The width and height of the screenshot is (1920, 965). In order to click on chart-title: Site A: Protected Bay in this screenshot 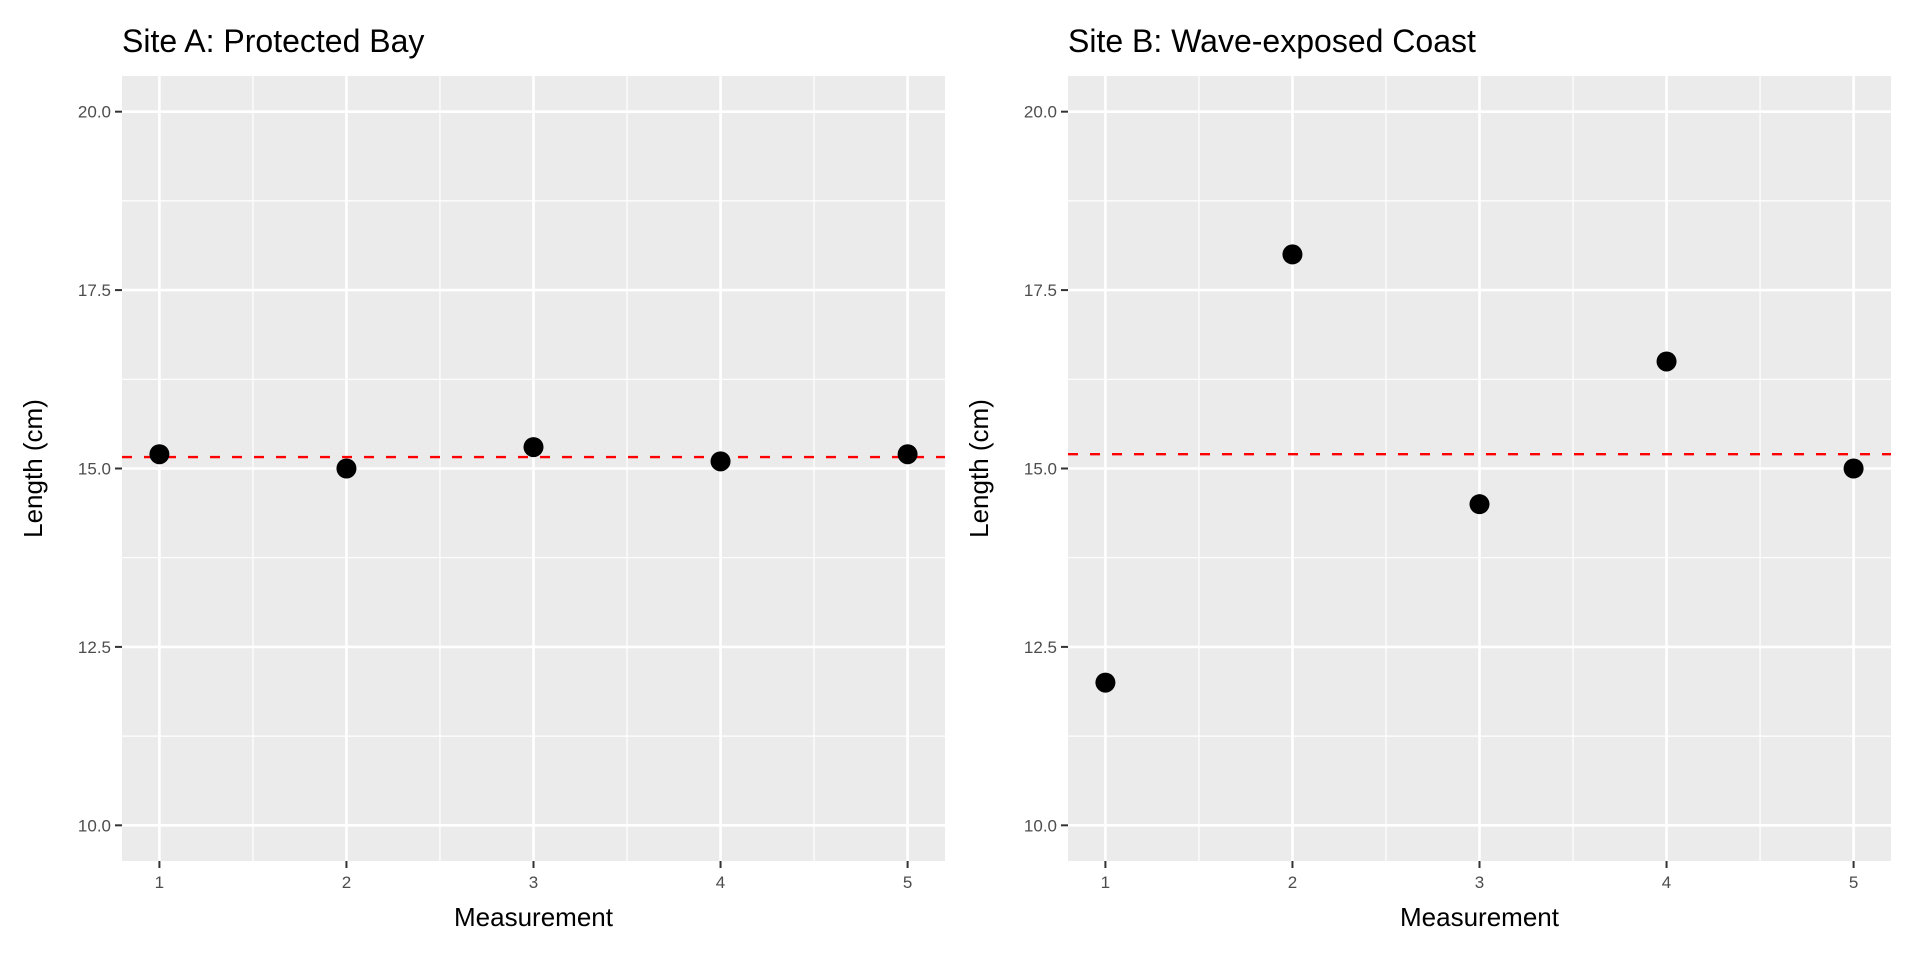, I will do `click(273, 41)`.